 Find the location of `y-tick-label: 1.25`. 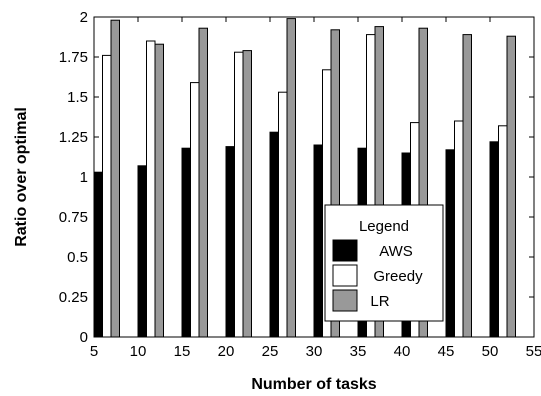

y-tick-label: 1.25 is located at coordinates (73, 137).